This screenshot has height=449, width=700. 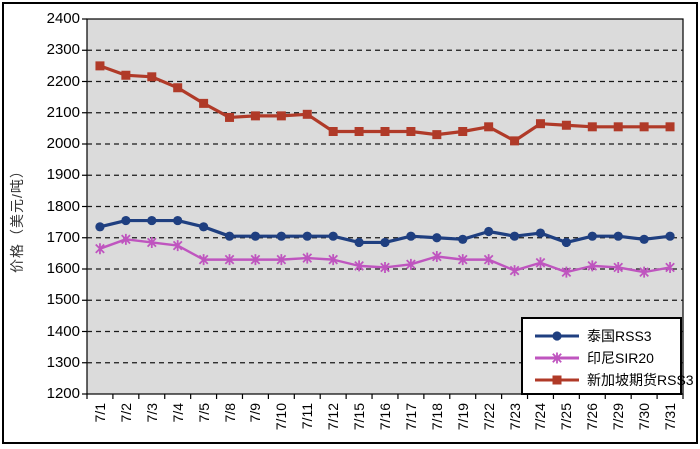 I want to click on y-axis-title: 价格（美元/吨）, so click(x=17, y=218).